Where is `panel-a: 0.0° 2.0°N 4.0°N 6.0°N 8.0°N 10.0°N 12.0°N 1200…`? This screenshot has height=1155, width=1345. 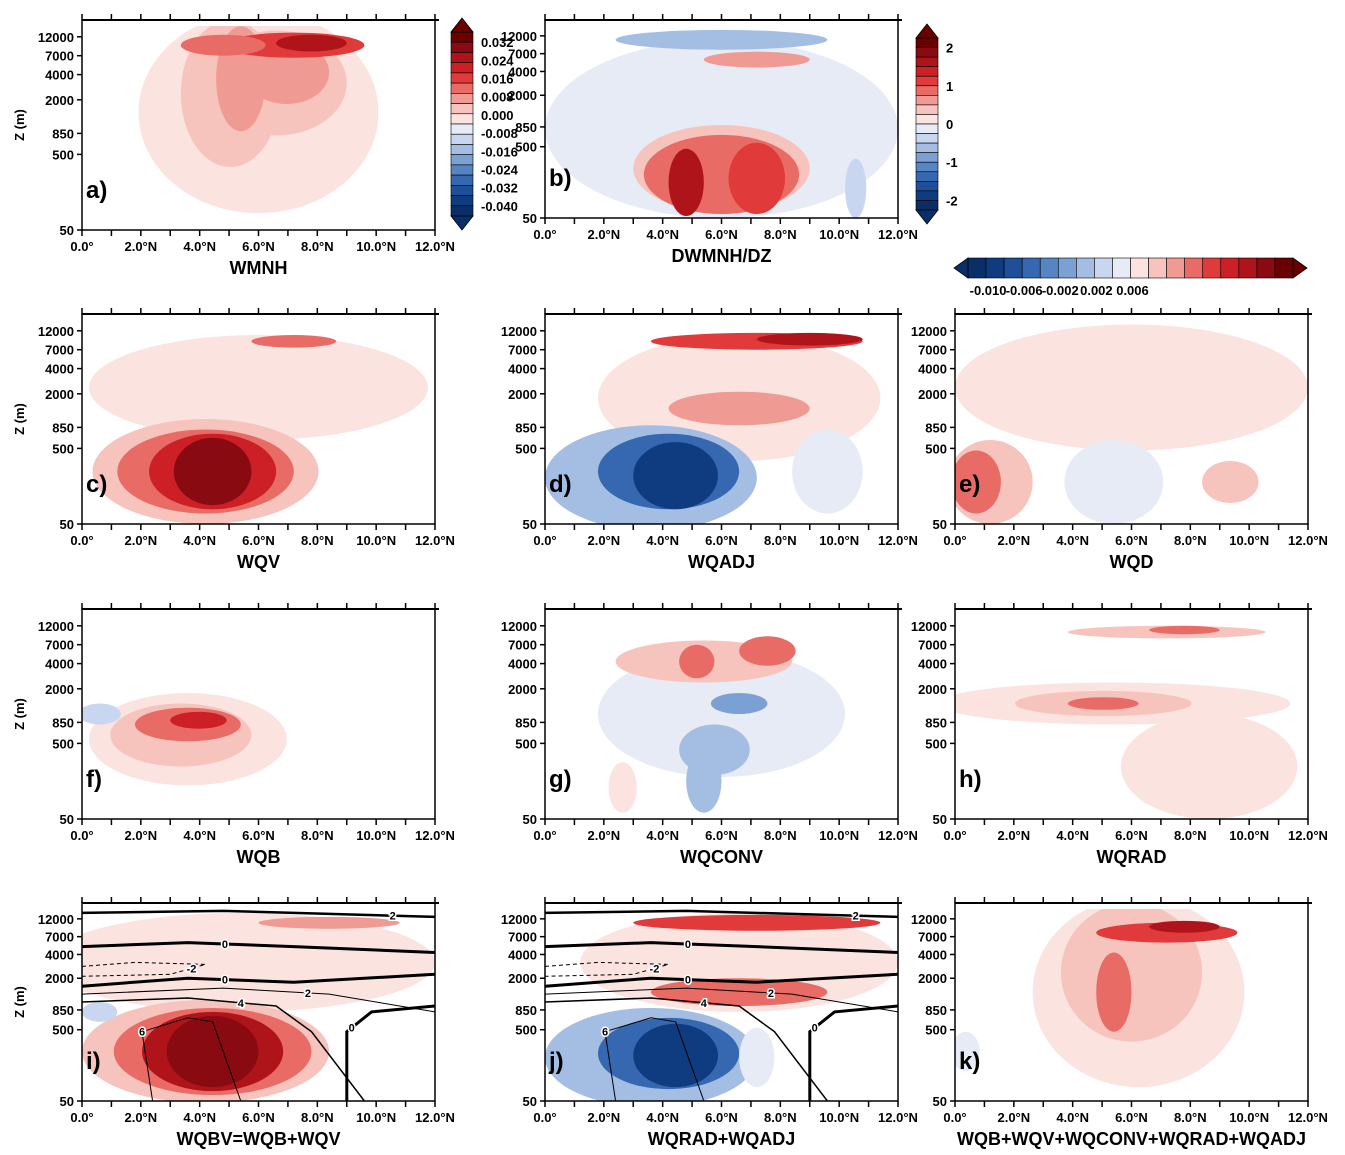
panel-a: 0.0° 2.0°N 4.0°N 6.0°N 8.0°N 10.0°N 12.0°N 1200… is located at coordinates (233, 146).